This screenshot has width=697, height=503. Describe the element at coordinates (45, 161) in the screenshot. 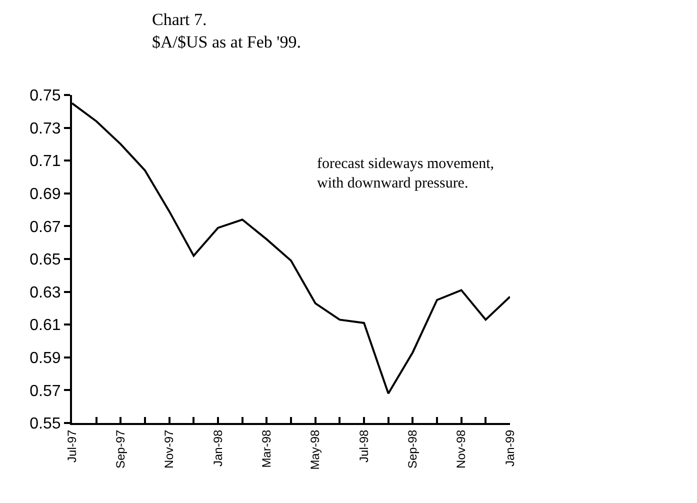

I see `y-tick-label: 0.71` at that location.